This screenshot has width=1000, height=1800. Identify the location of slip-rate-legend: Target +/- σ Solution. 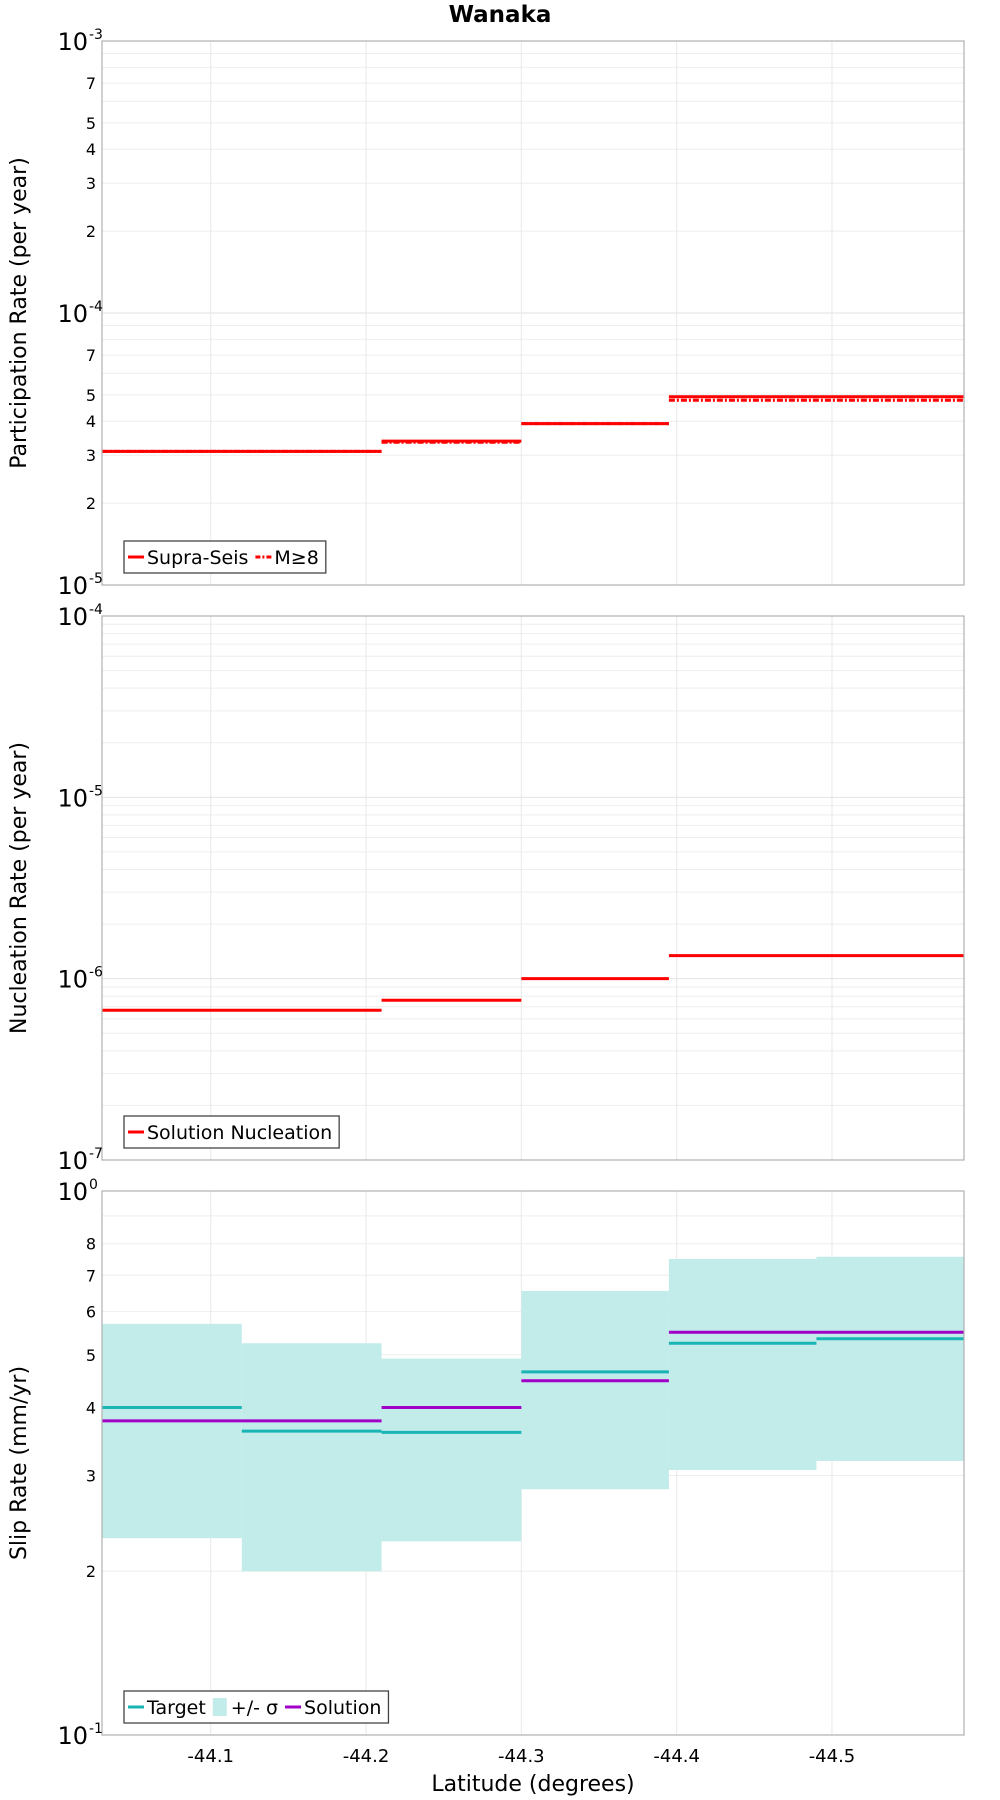
(256, 1707).